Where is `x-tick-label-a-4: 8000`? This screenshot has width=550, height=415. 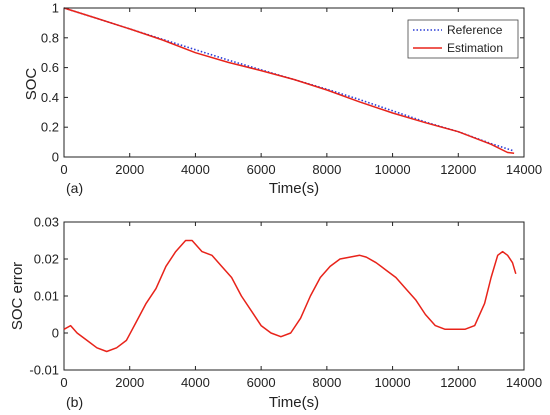
x-tick-label-a-4: 8000 is located at coordinates (326, 169).